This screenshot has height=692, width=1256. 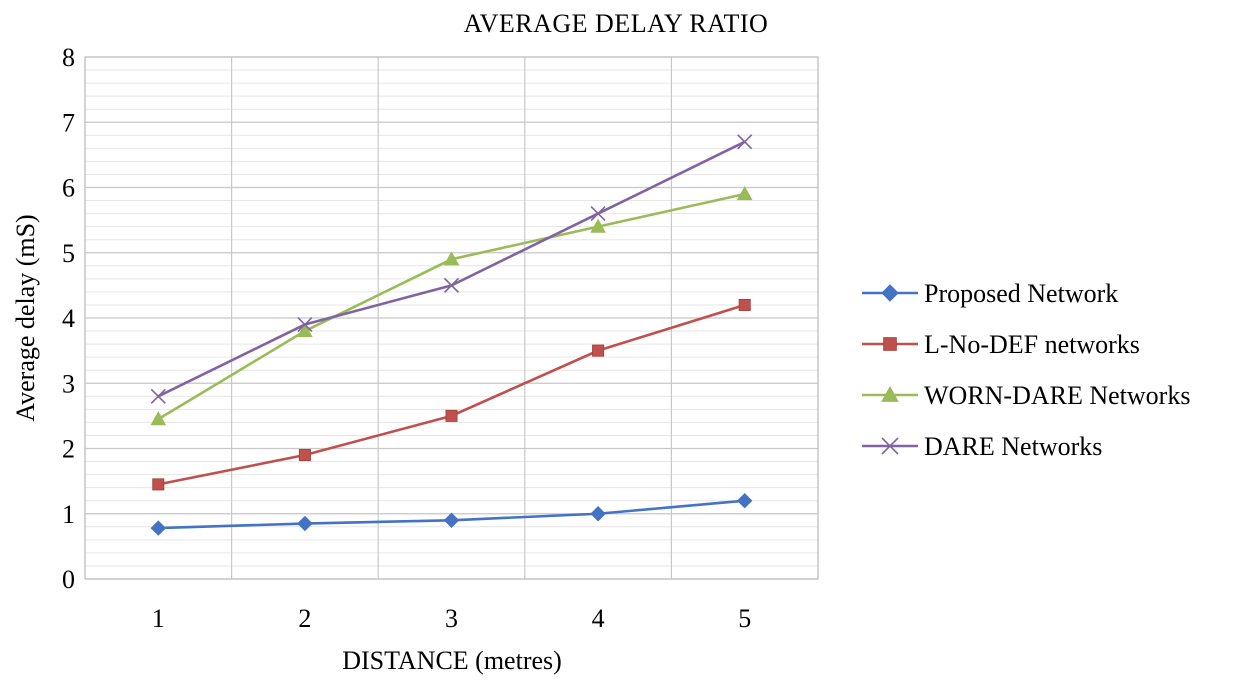 I want to click on legend-item: WORN-DARE Networks, so click(x=1026, y=395).